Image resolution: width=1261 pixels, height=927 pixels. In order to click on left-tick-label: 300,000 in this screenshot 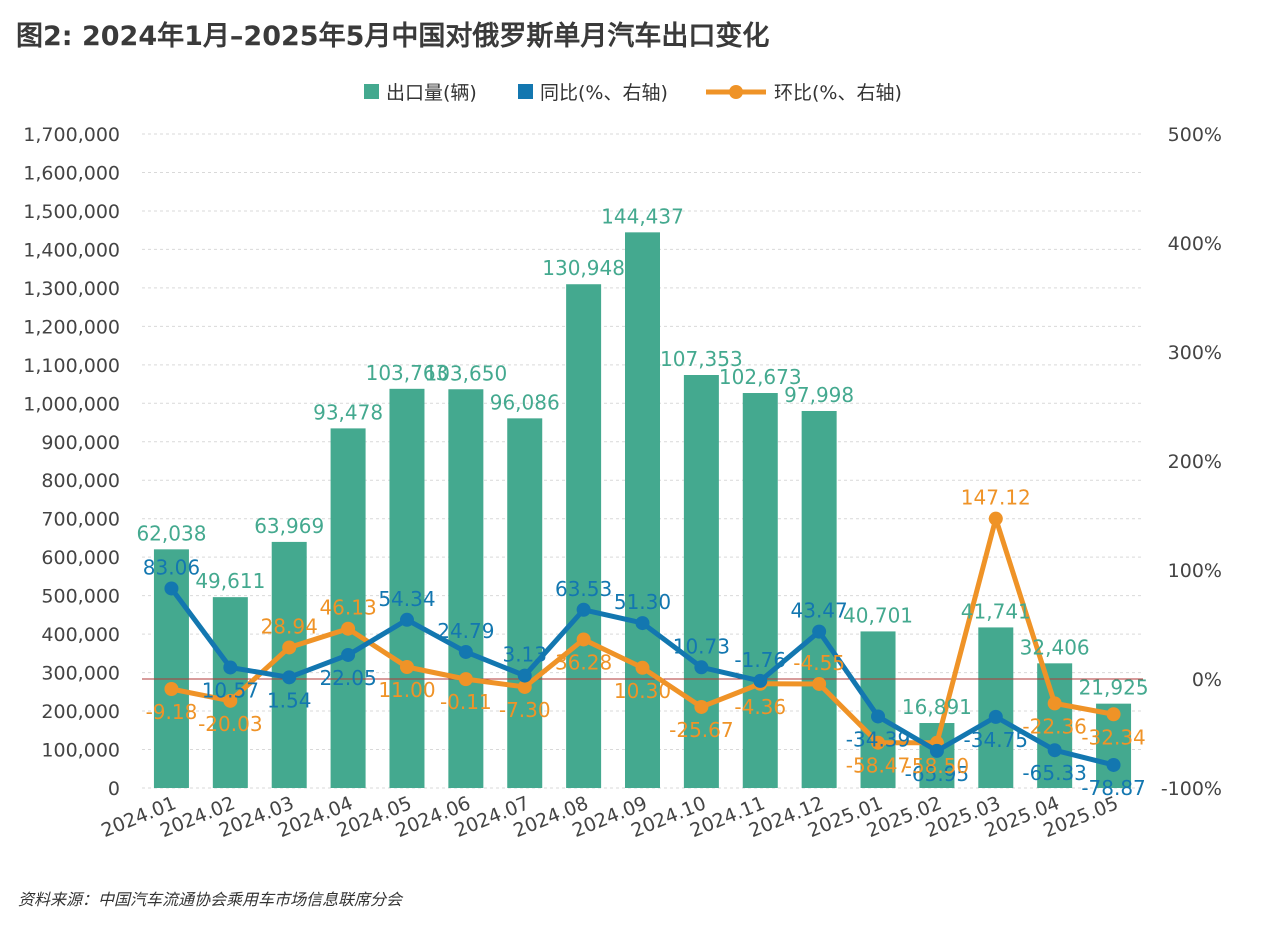, I will do `click(80, 674)`.